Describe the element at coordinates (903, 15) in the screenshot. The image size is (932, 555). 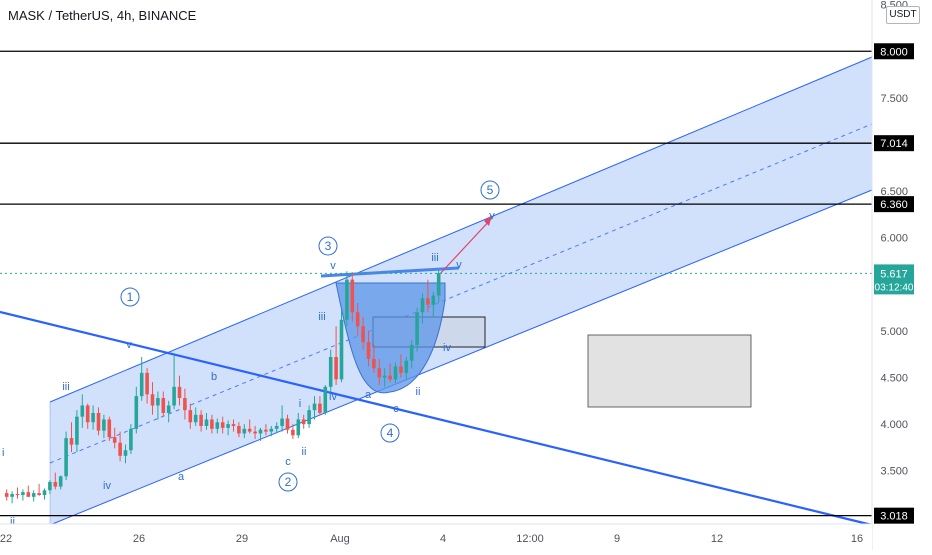
I see `currency-badge: USDT` at that location.